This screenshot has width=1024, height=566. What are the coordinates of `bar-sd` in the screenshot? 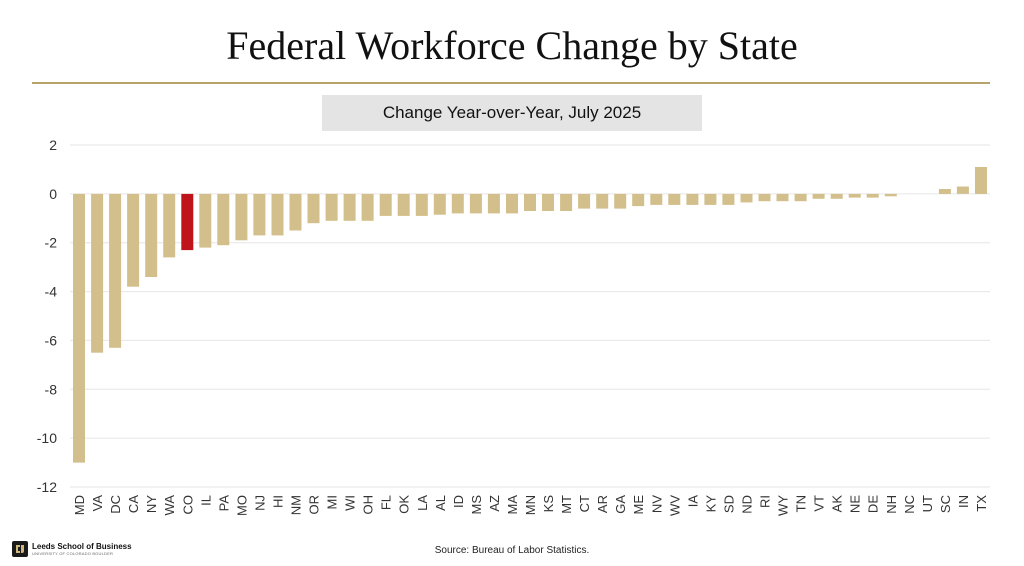 It's located at (728, 199).